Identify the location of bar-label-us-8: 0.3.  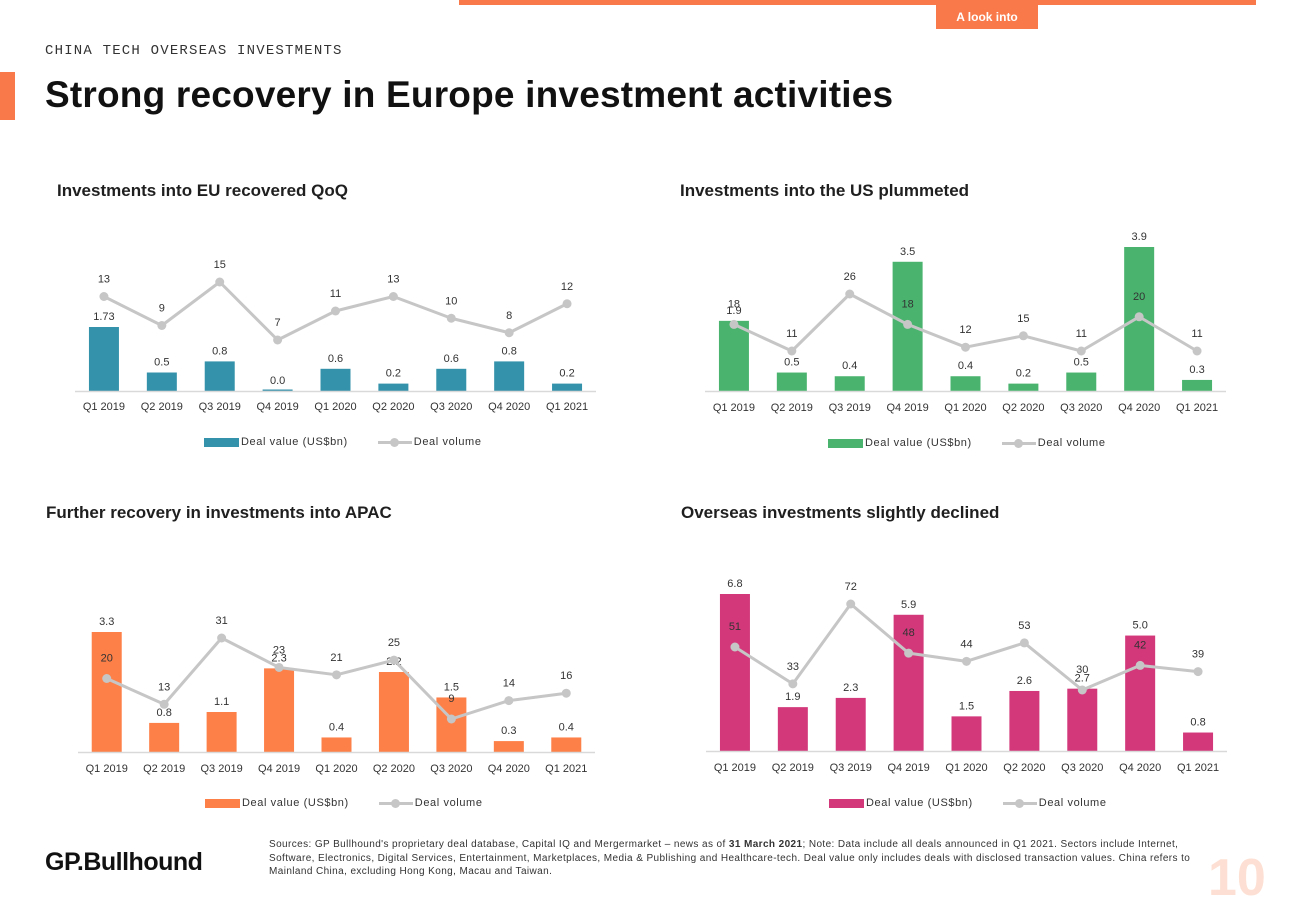
(1196, 370).